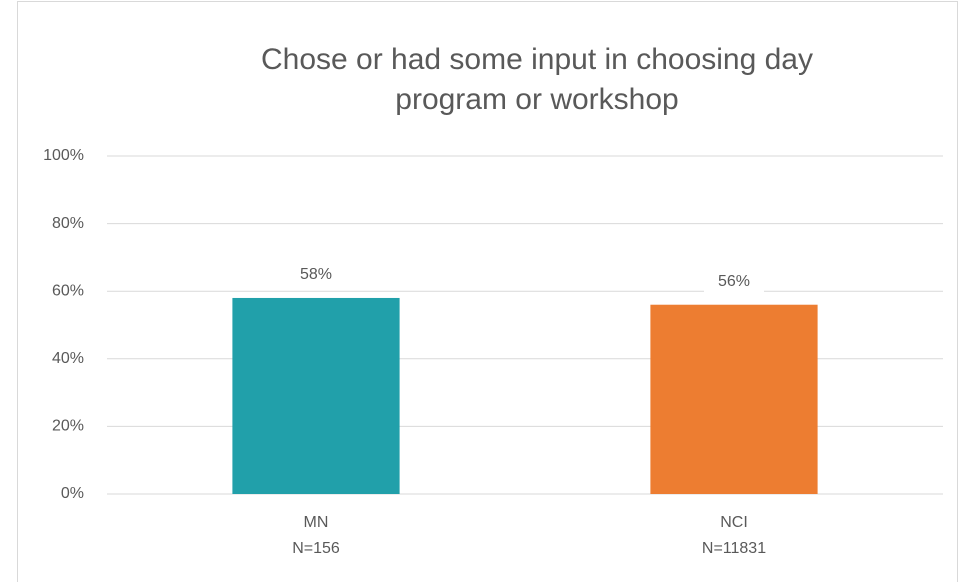 This screenshot has height=582, width=960. I want to click on x-tick-note: N=156, so click(316, 548).